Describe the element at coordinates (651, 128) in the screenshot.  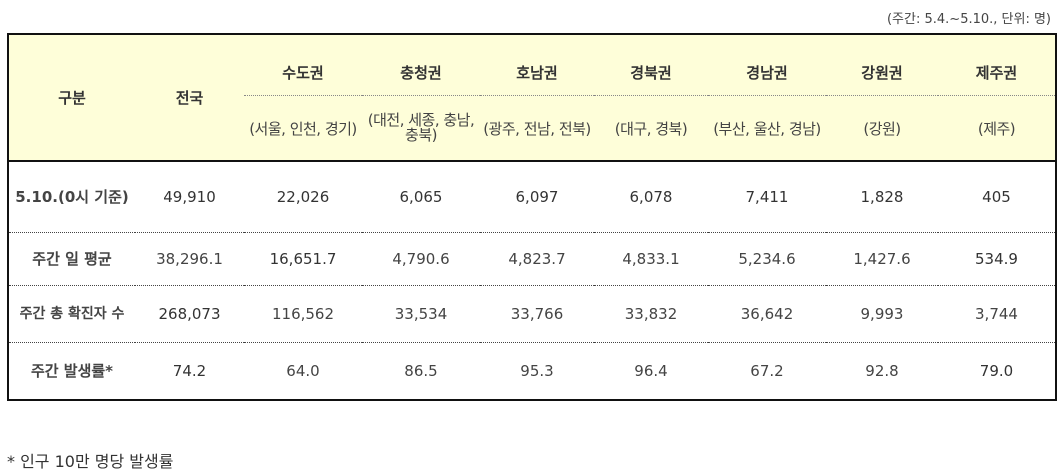
I see `header-region-sub: (대구, 경북)` at that location.